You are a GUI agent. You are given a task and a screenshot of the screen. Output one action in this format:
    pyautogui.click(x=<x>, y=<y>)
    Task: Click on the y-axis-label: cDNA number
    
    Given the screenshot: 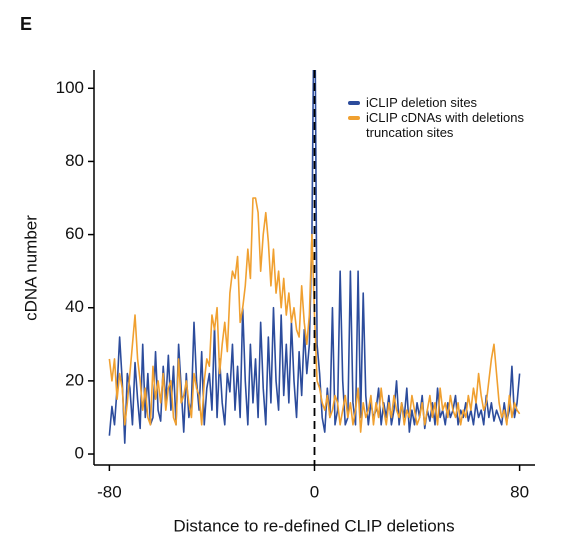 What is the action you would take?
    pyautogui.click(x=30, y=268)
    